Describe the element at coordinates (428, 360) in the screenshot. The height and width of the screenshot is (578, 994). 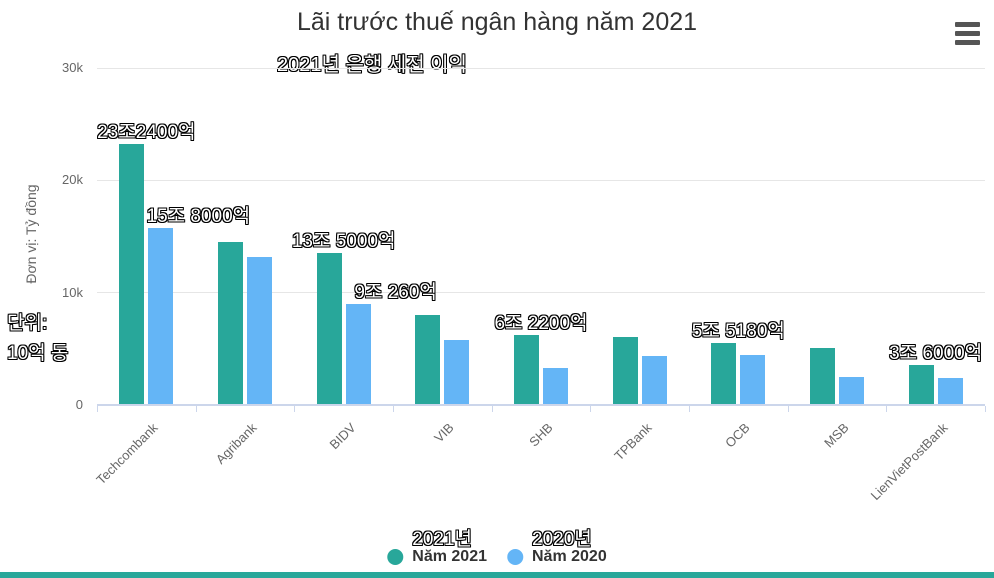
I see `bar-năm-2021-vib` at that location.